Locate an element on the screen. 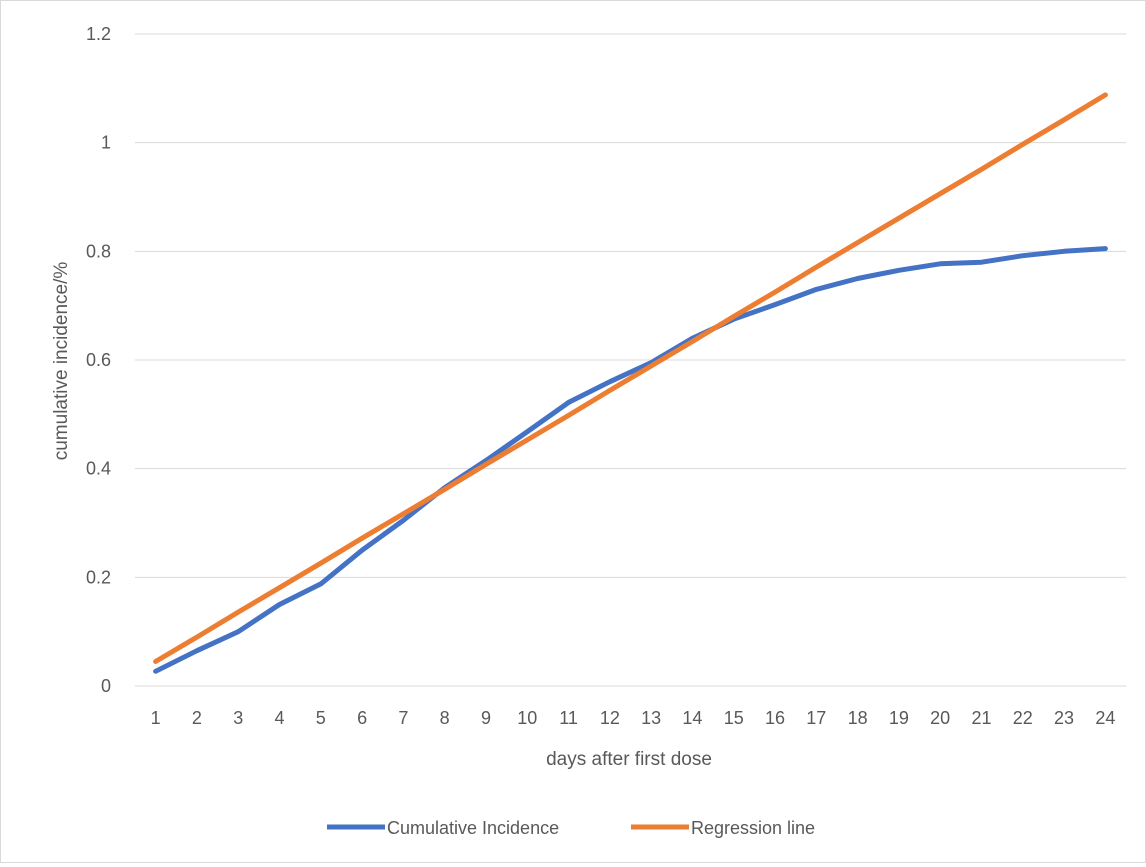  x-tick-label: 22 is located at coordinates (1023, 718).